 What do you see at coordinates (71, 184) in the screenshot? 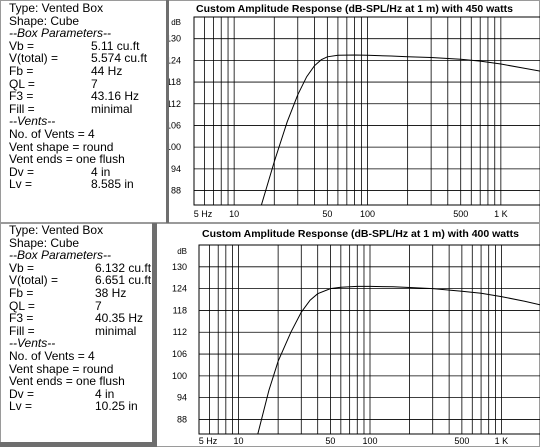
I see `param-row: Lv = 8.585 in` at bounding box center [71, 184].